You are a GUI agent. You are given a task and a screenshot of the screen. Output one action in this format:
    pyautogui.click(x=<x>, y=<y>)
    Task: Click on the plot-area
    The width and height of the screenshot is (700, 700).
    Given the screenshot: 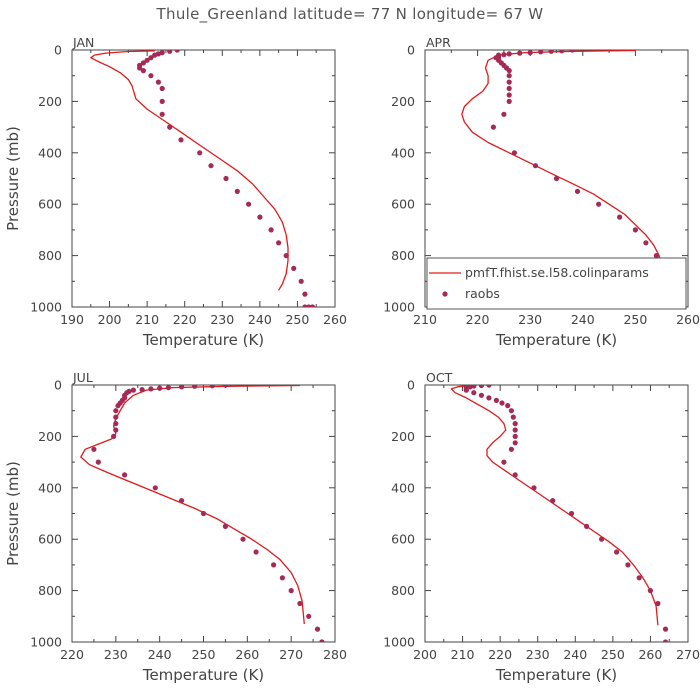 What is the action you would take?
    pyautogui.click(x=203, y=178)
    